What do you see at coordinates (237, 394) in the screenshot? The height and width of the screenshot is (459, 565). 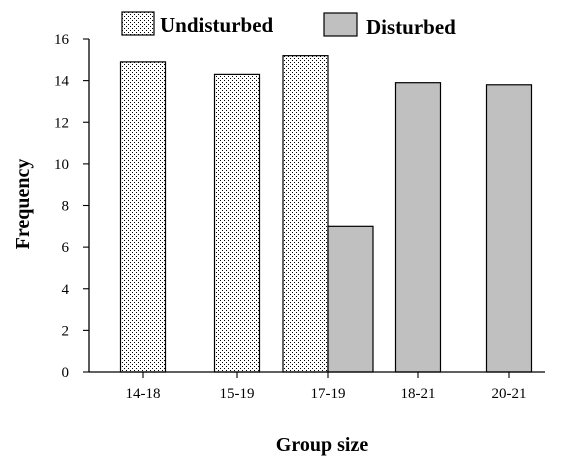 I see `x-tick-label-15-19: 15-19` at bounding box center [237, 394].